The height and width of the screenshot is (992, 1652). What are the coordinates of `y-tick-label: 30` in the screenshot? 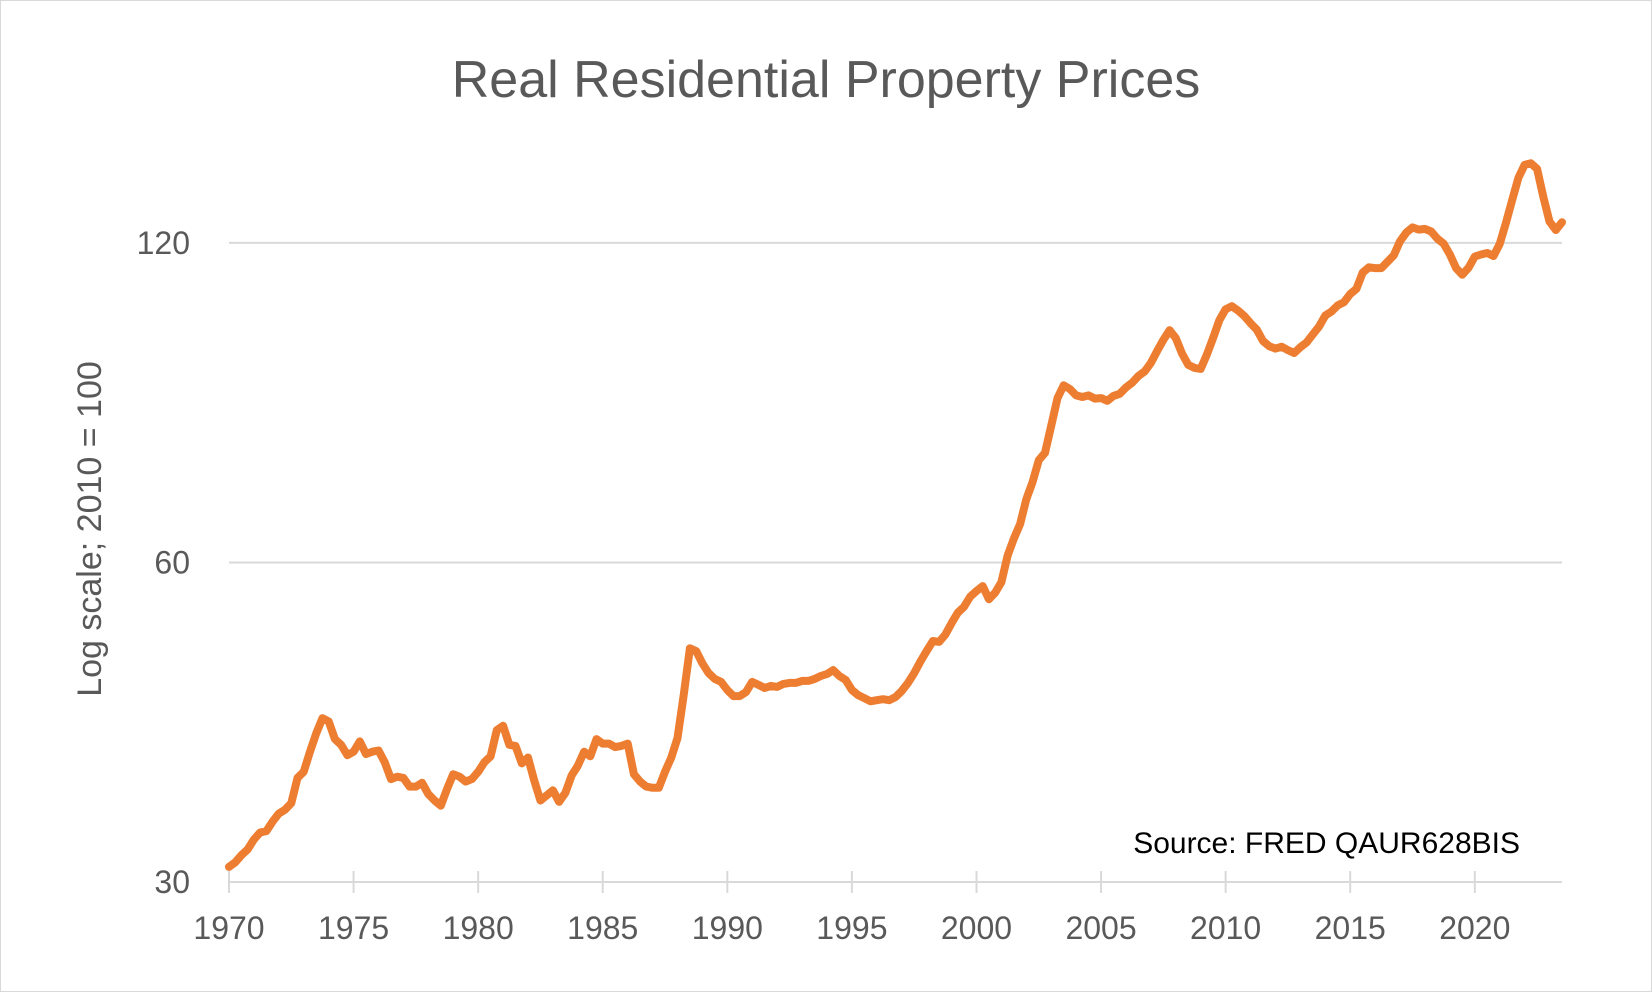 It's located at (172, 882).